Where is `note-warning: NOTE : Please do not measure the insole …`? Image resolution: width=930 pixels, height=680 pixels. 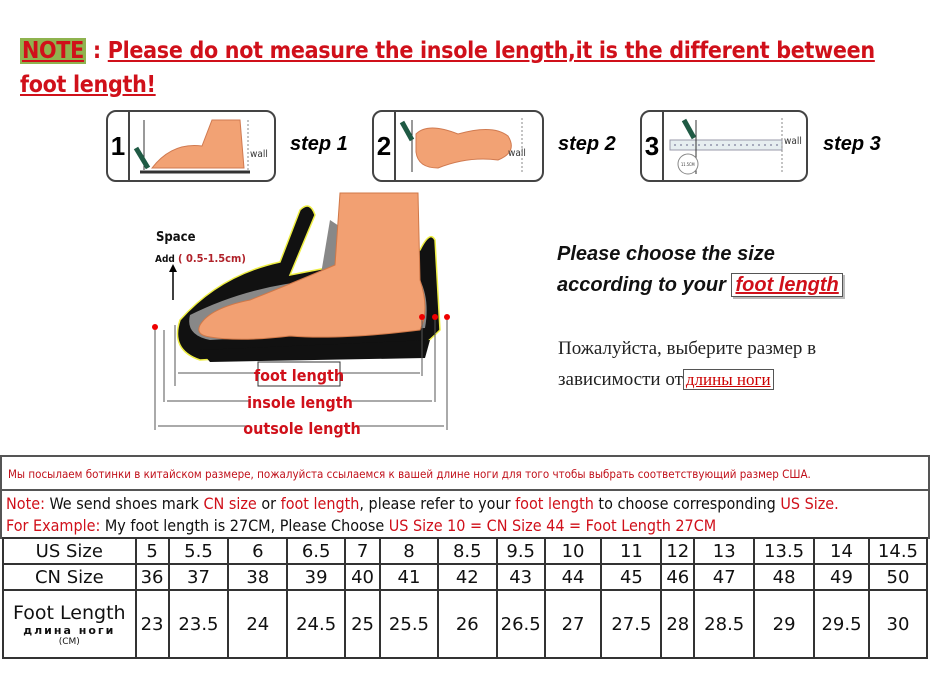 note-warning: NOTE : Please do not measure the insole … is located at coordinates (447, 68).